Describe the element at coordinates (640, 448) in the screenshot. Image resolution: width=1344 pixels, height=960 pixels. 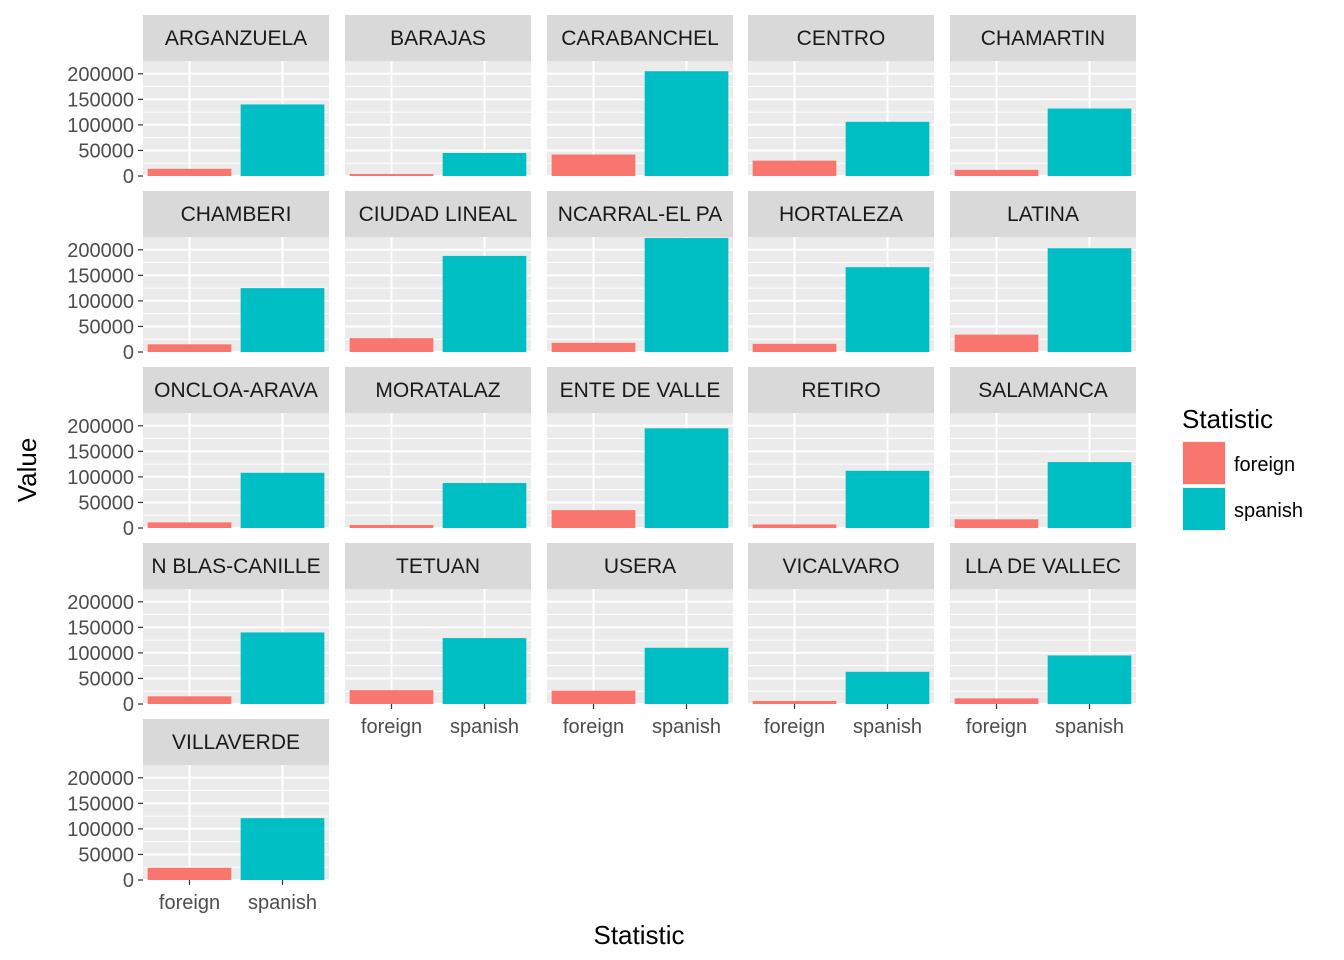
I see `facet-panel: ENTE DE VALLE` at that location.